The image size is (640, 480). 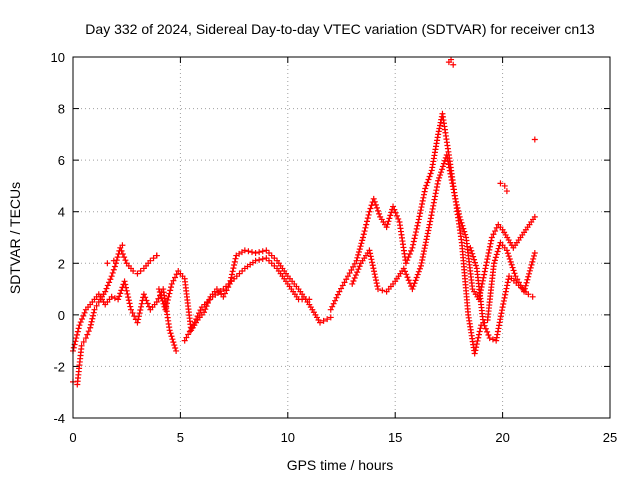 What do you see at coordinates (340, 465) in the screenshot?
I see `x-axis-label: GPS time / hours` at bounding box center [340, 465].